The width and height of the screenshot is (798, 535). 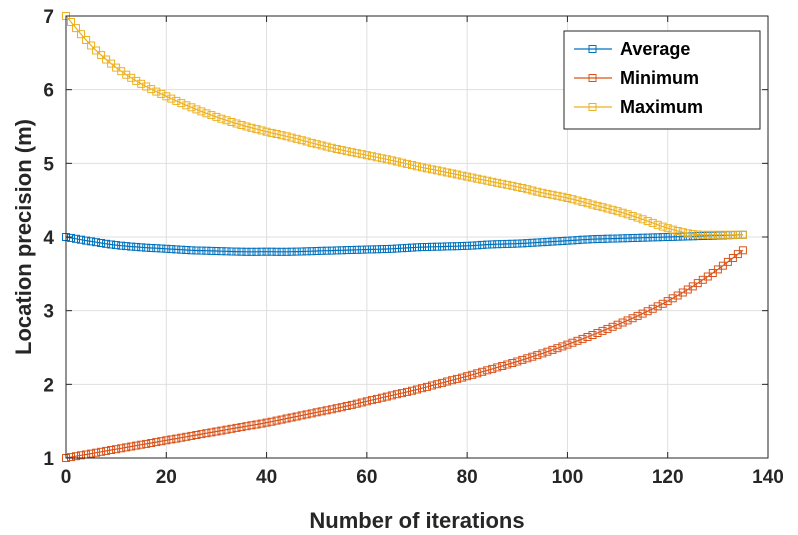 I want to click on legend-swatch-marker, so click(x=592, y=107).